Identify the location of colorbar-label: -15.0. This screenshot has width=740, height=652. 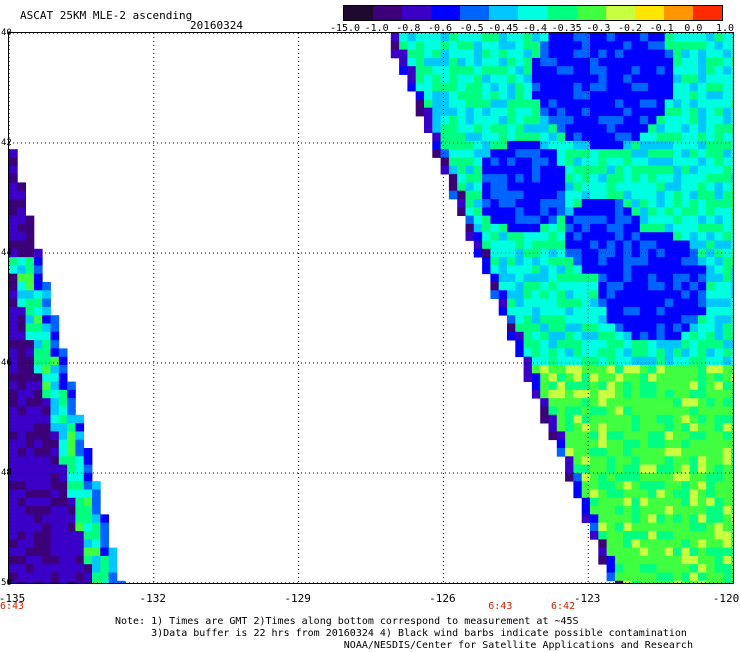
(345, 28).